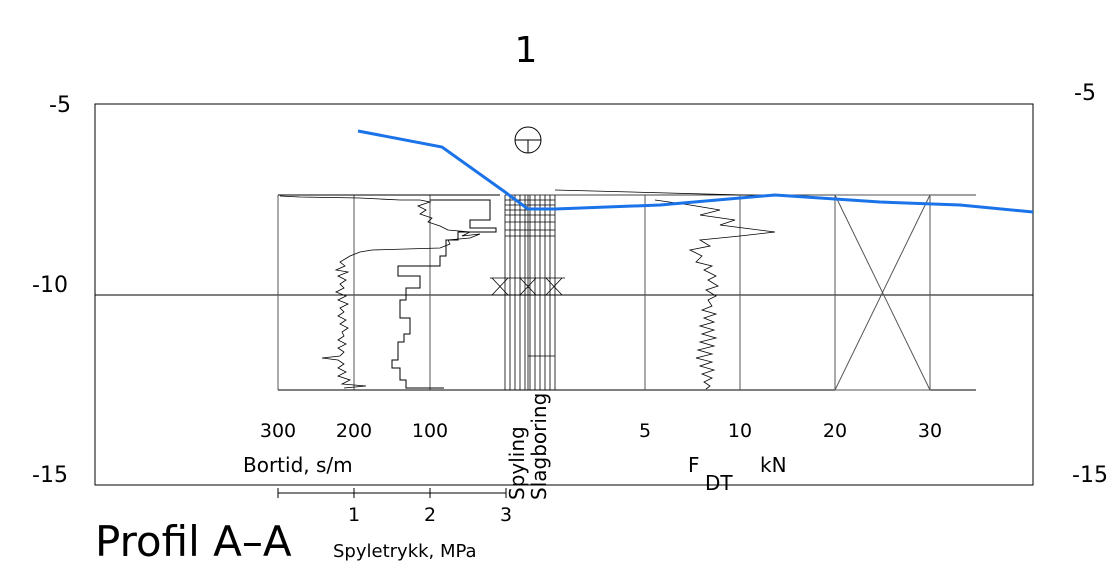 This screenshot has width=1120, height=571. What do you see at coordinates (430, 431) in the screenshot?
I see `bortid-tick-100: 100` at bounding box center [430, 431].